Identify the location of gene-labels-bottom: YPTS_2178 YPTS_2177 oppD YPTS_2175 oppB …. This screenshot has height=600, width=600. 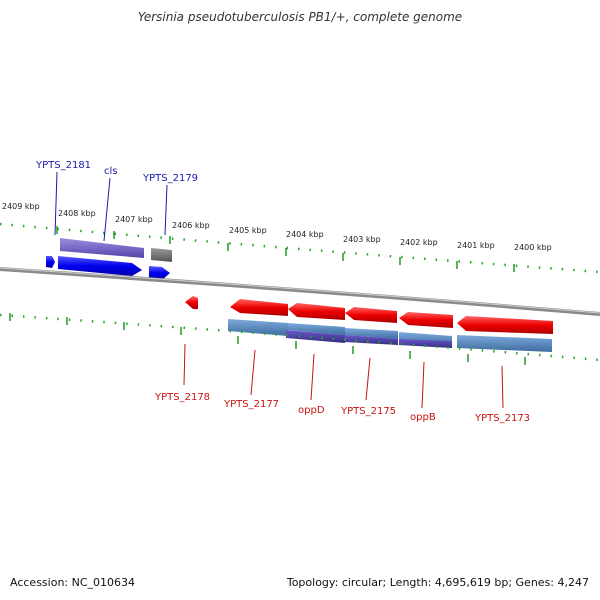
(342, 408).